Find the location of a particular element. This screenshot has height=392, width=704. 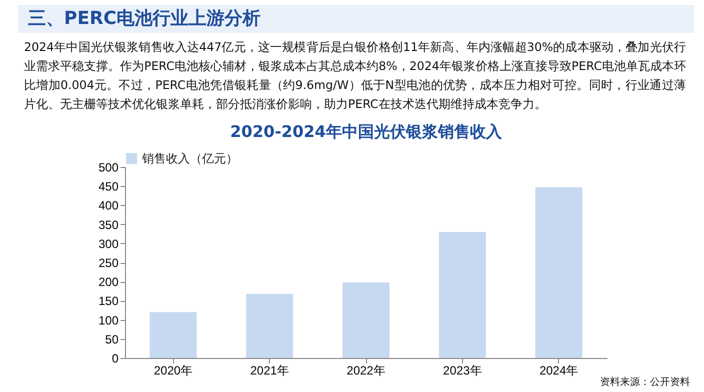

x-tick-label: 2021年 is located at coordinates (269, 371).